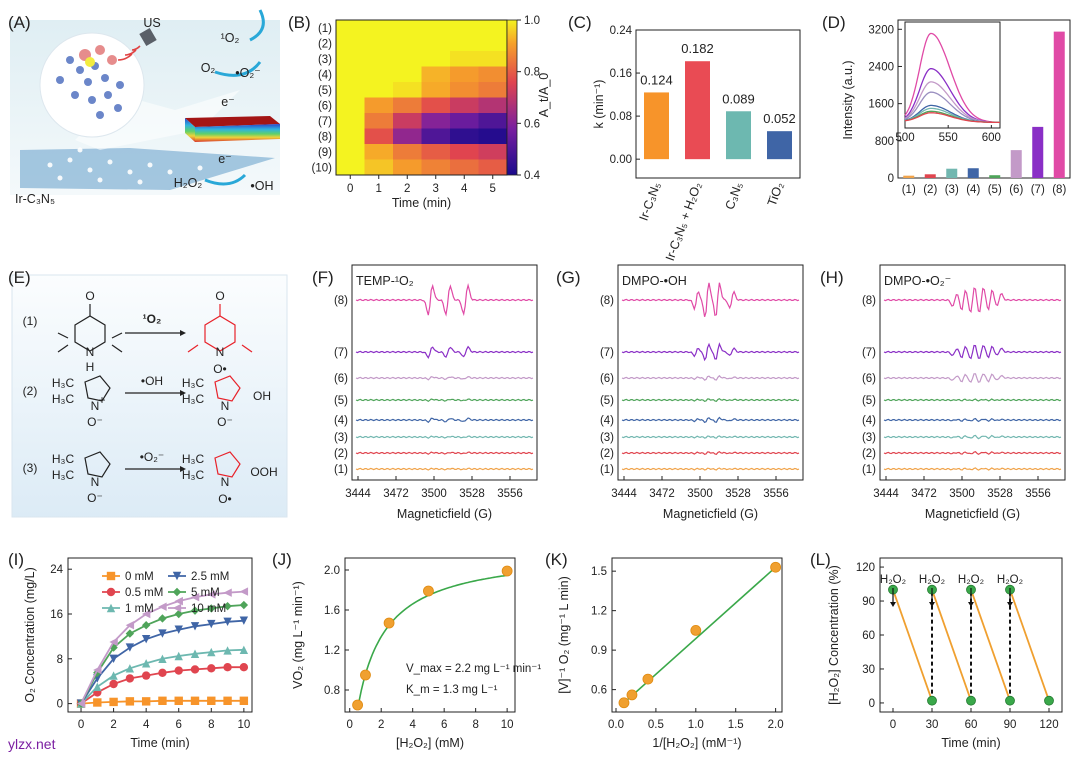  I want to click on heatmap-x-axis-title: Time (min), so click(421, 203).